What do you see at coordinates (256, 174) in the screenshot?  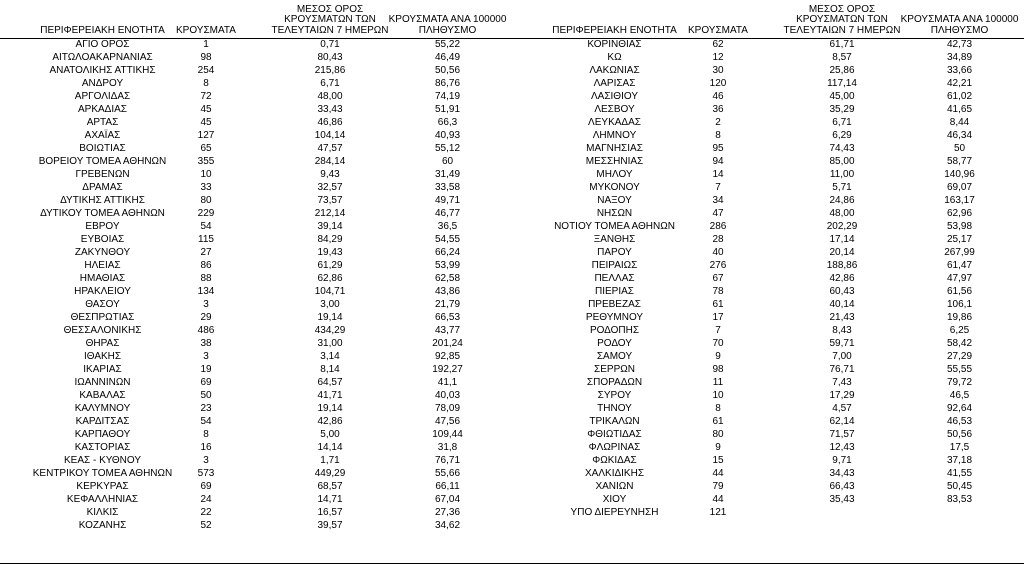 I see `table-row: ΓΡΕΒΕΝΩΝ 10 9,43 31,49` at bounding box center [256, 174].